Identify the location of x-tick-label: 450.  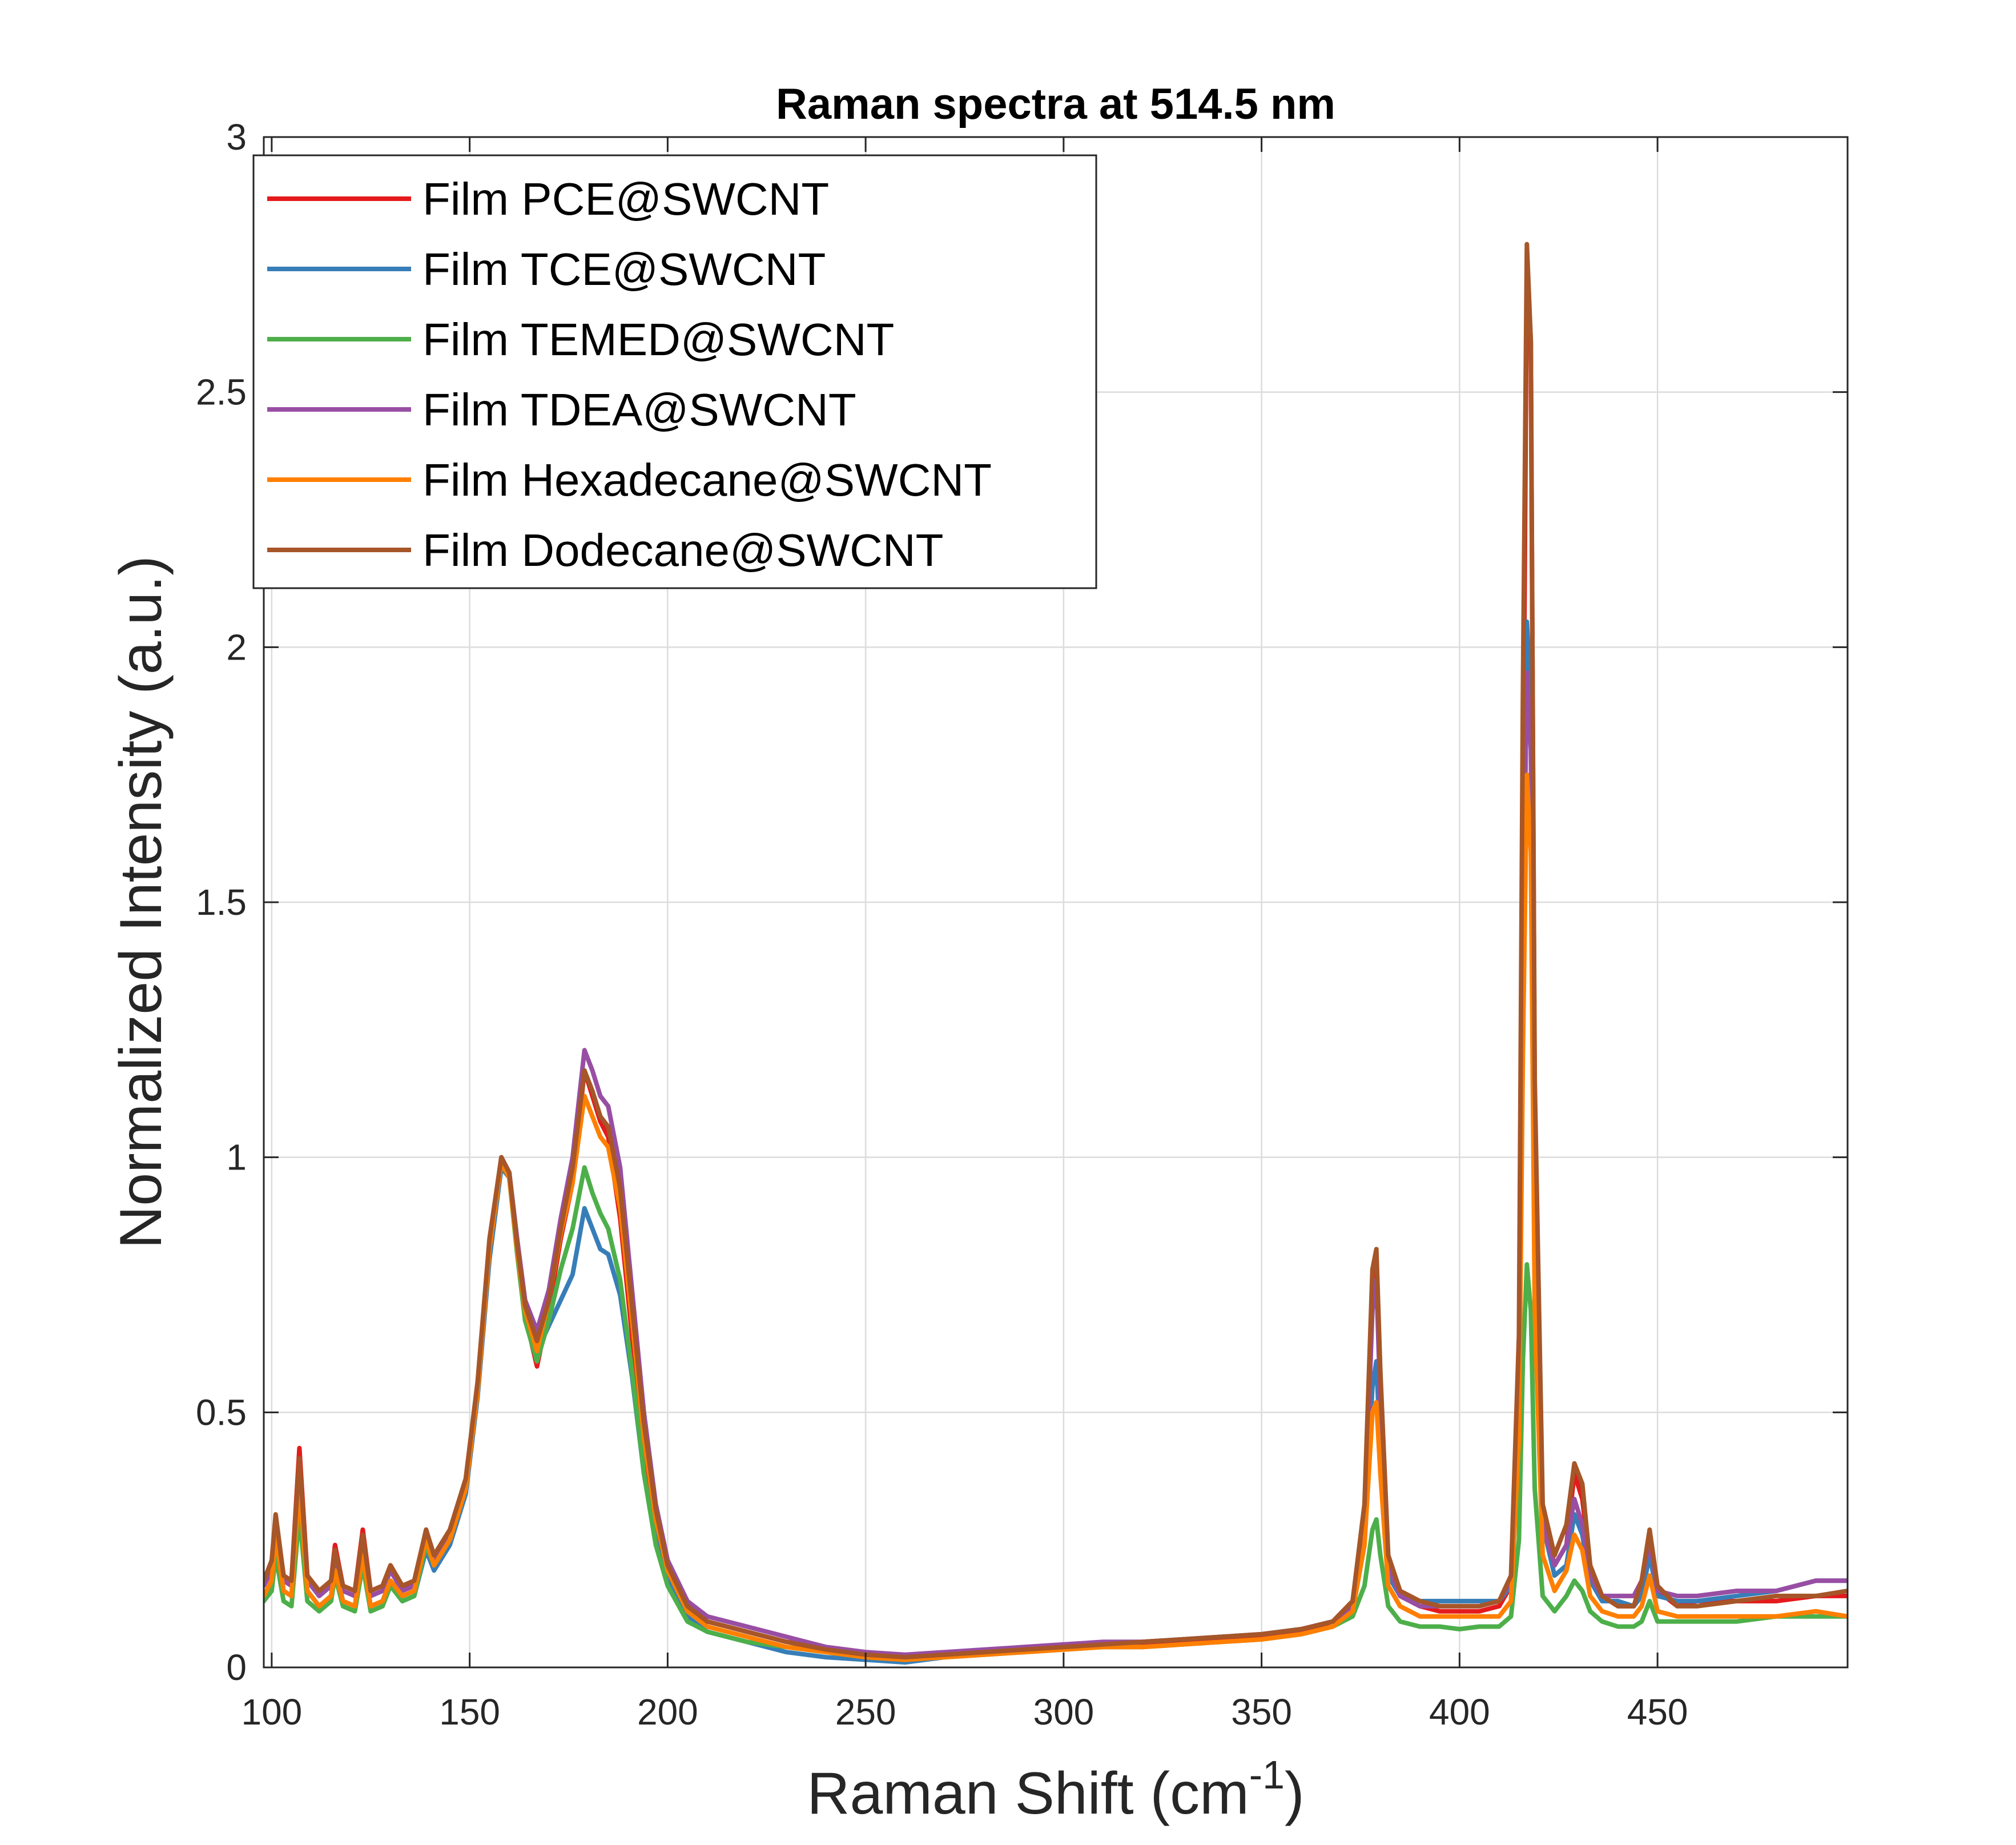
(1657, 1712).